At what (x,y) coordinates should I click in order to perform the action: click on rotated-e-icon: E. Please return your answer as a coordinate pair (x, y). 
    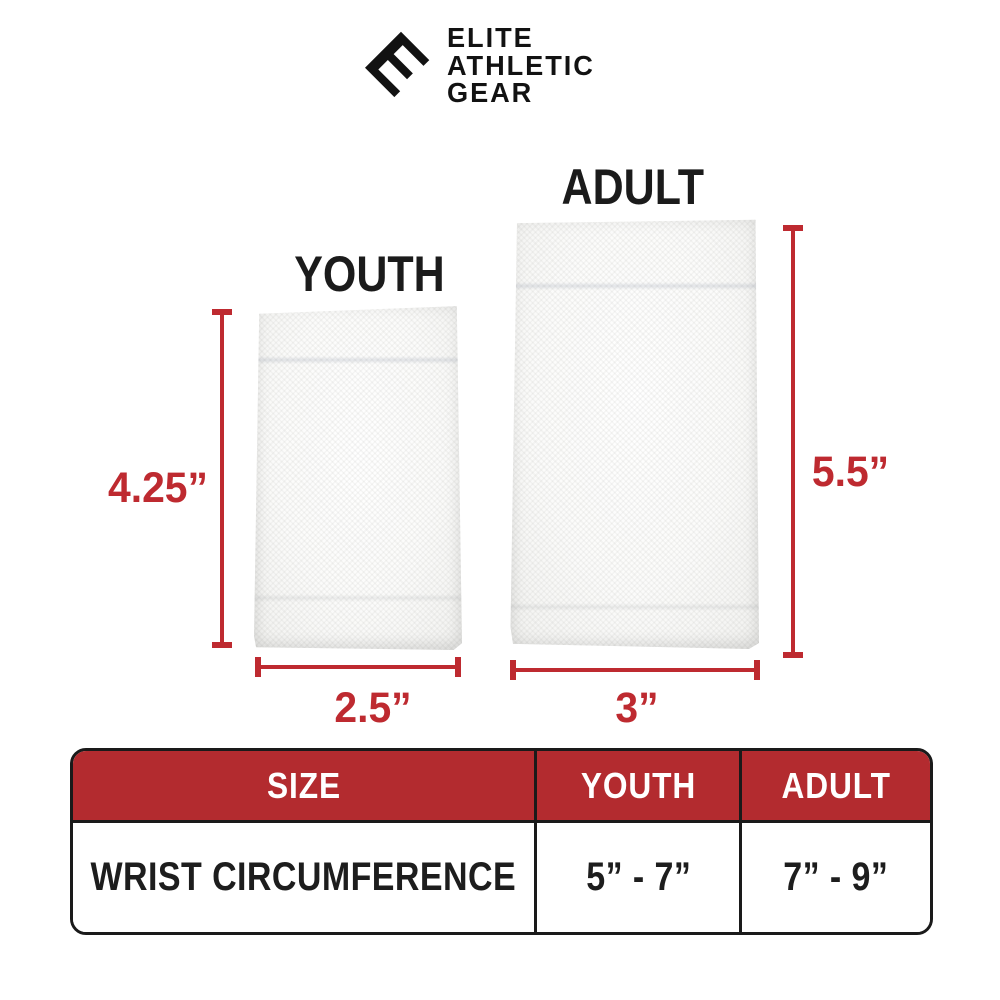
    Looking at the image, I should click on (397, 63).